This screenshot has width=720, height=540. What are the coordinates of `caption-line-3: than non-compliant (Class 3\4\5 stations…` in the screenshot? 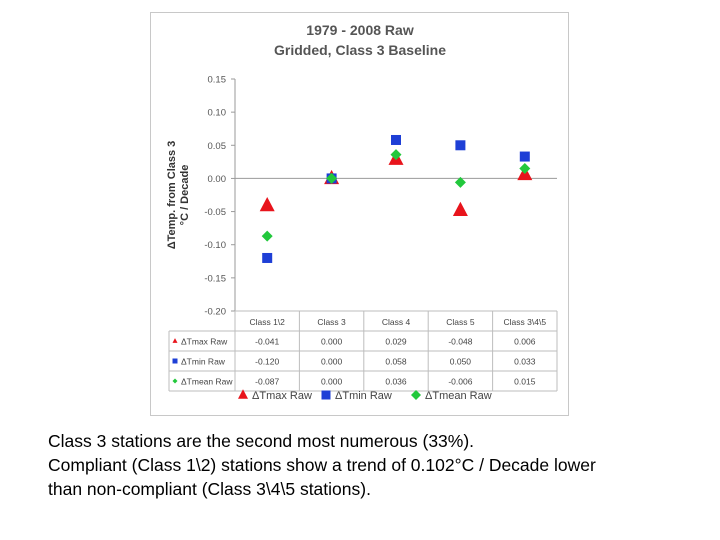 It's located at (209, 489).